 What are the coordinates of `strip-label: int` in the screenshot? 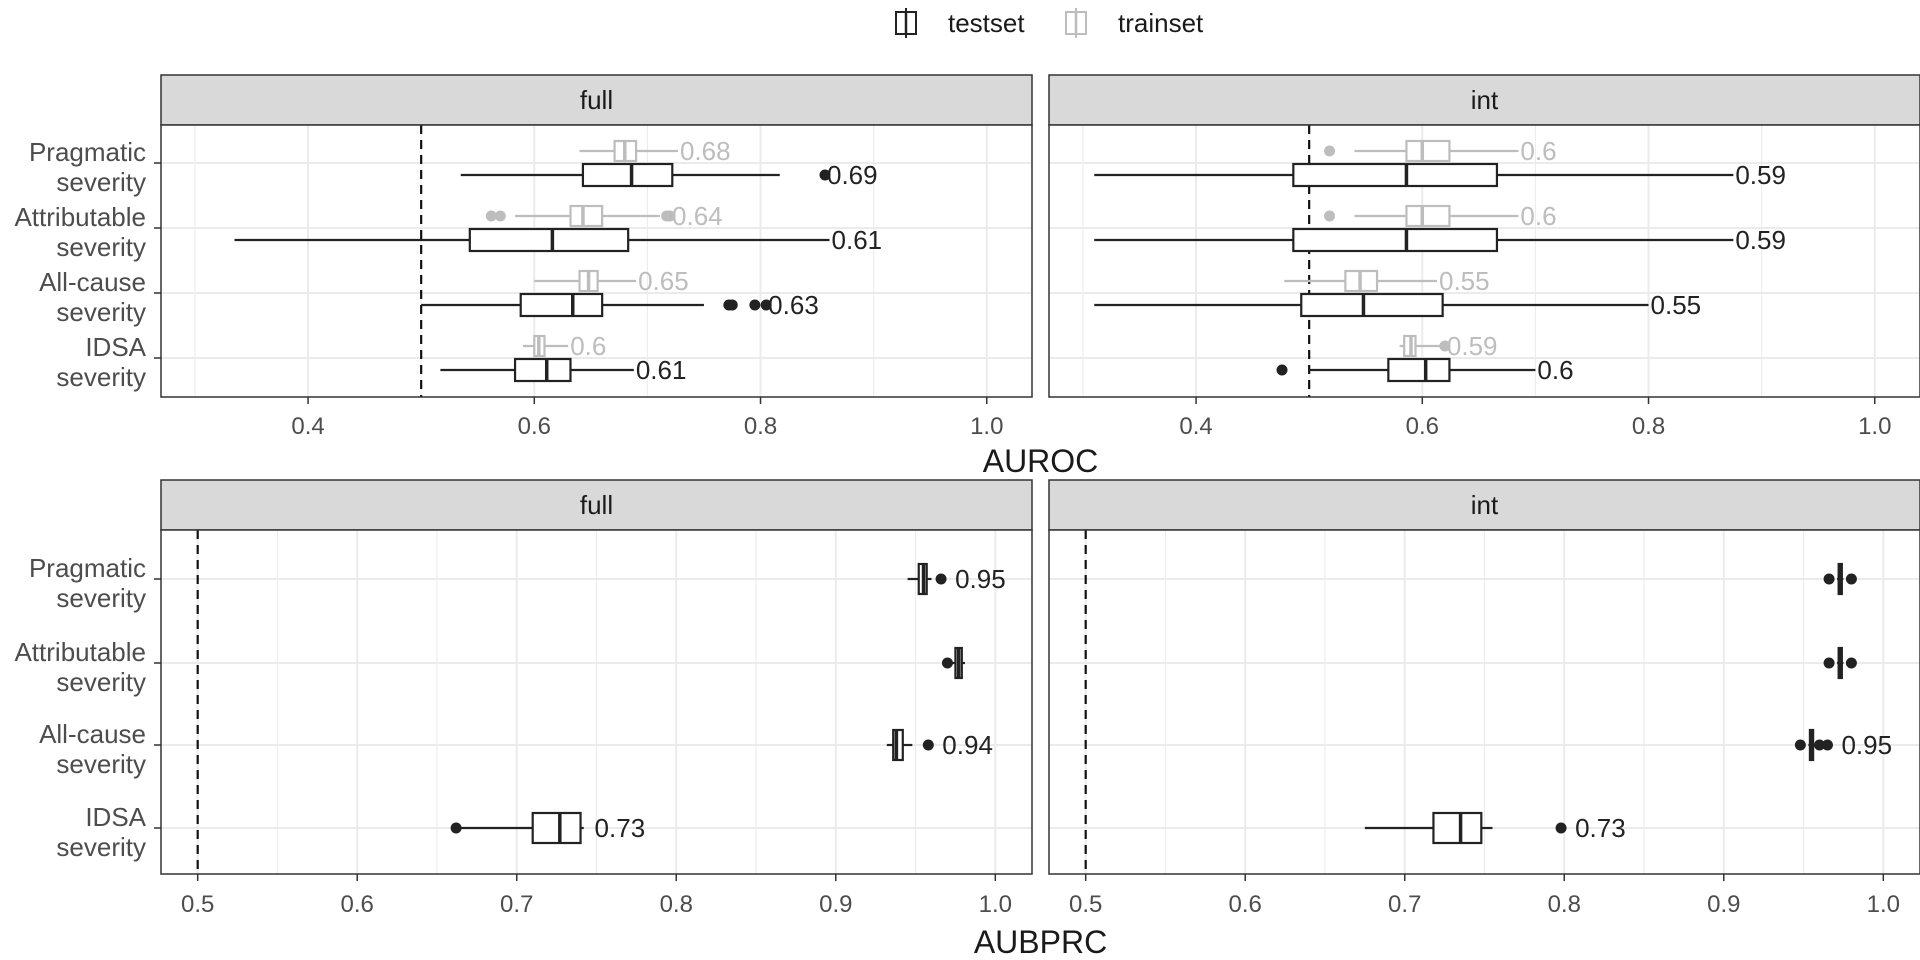 It's located at (1485, 100).